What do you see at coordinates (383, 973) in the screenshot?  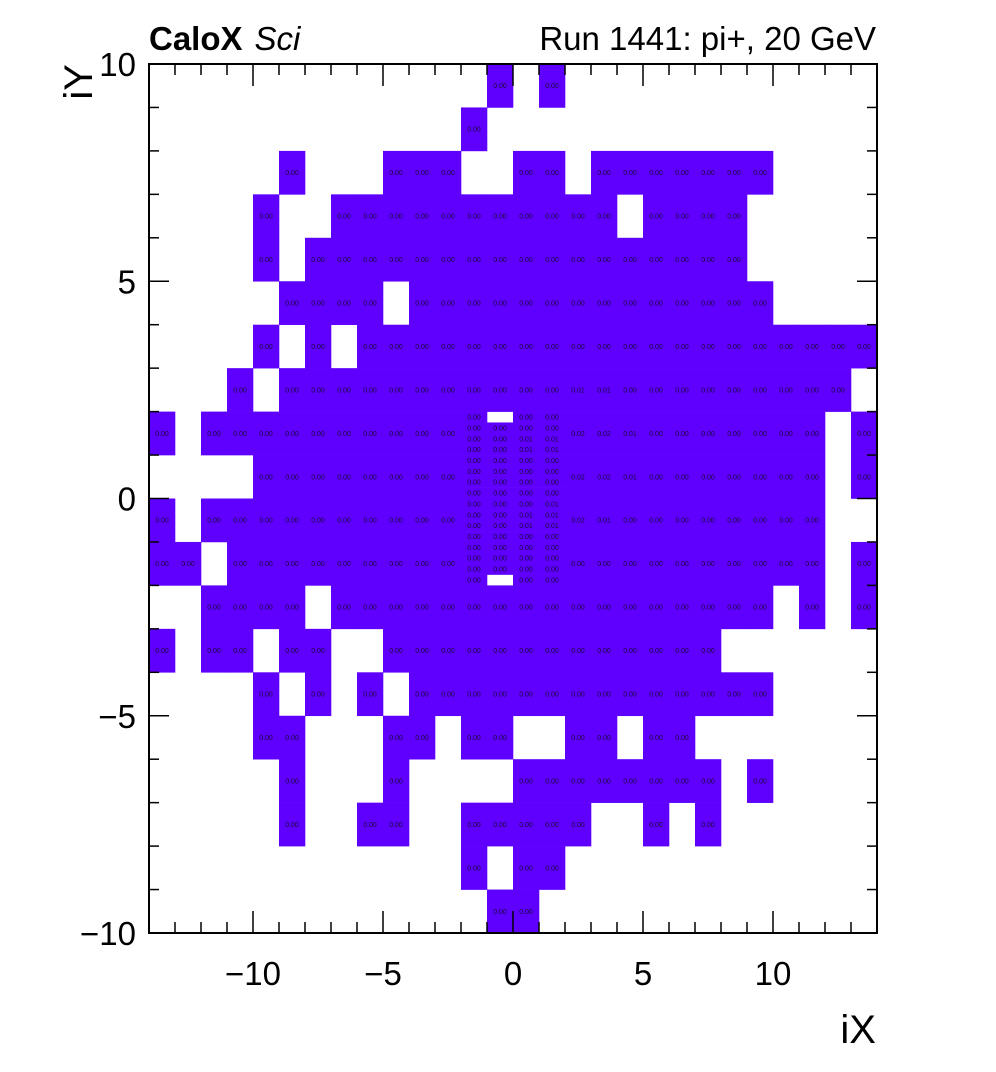 I see `x-tick-label: −5` at bounding box center [383, 973].